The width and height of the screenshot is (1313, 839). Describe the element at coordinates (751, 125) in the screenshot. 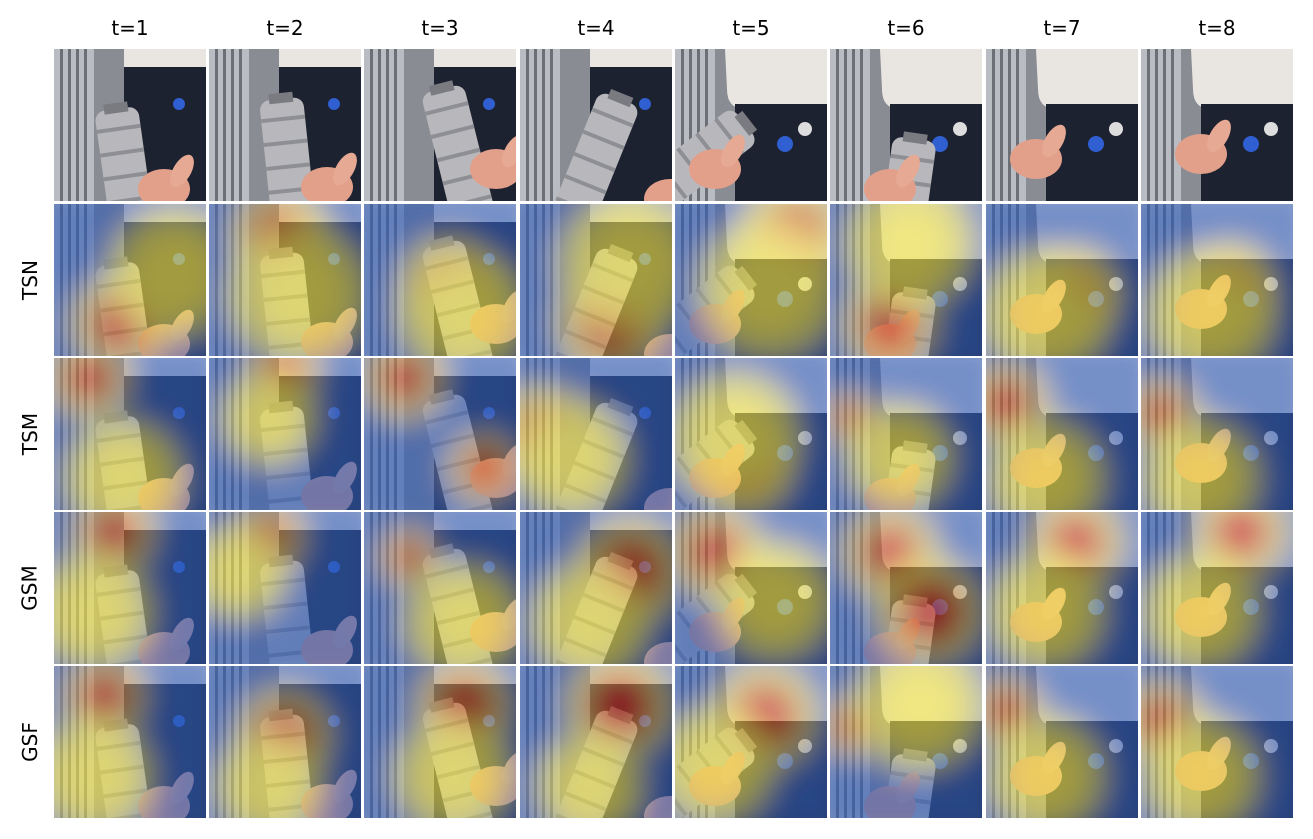

I see `video-frame-frame-t5` at that location.